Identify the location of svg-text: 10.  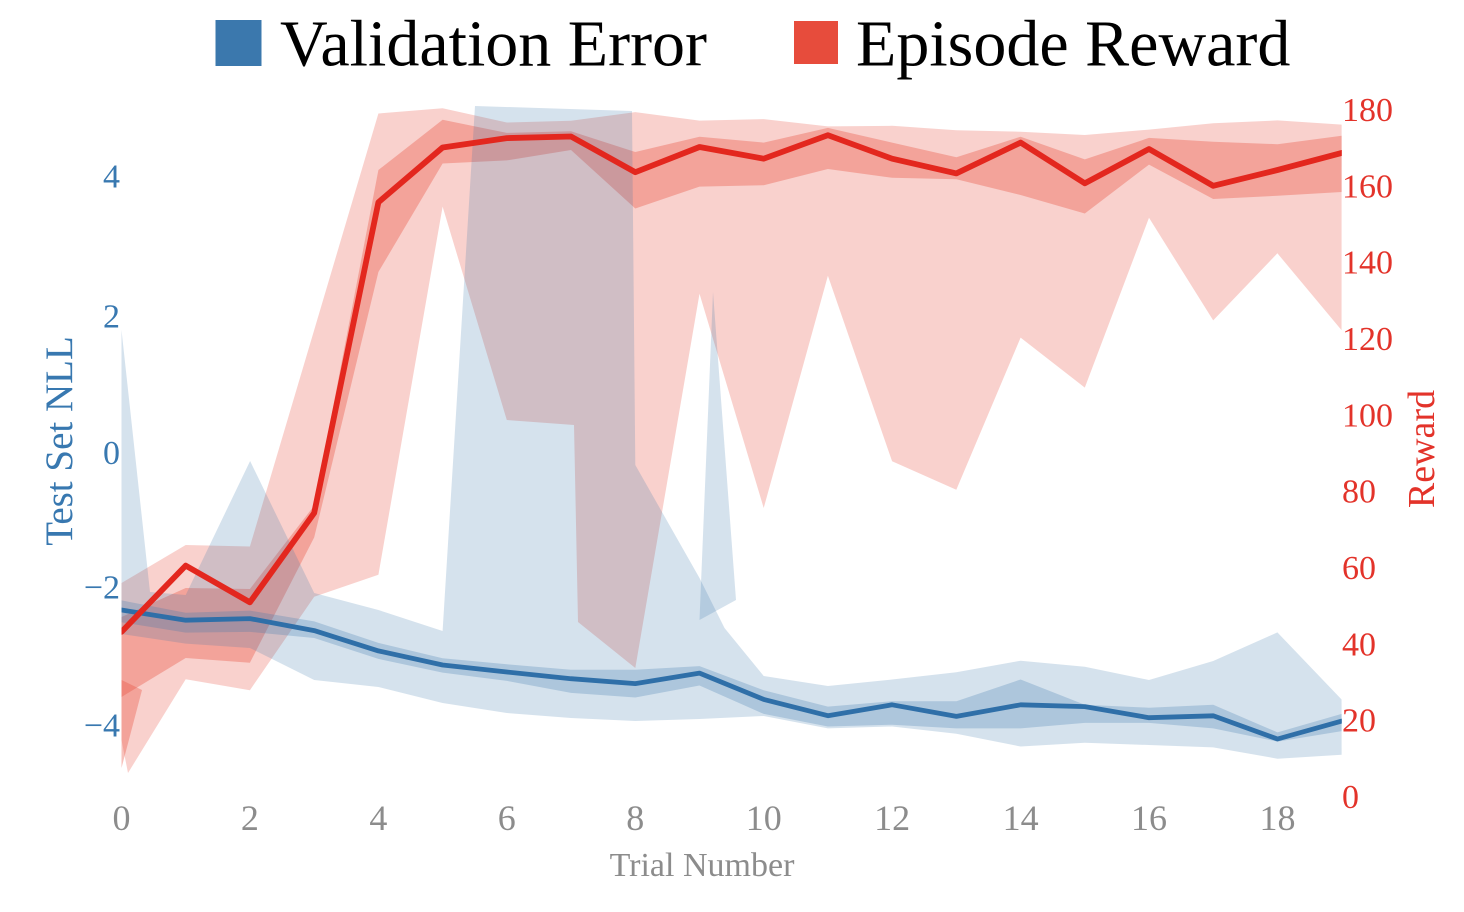
(764, 818).